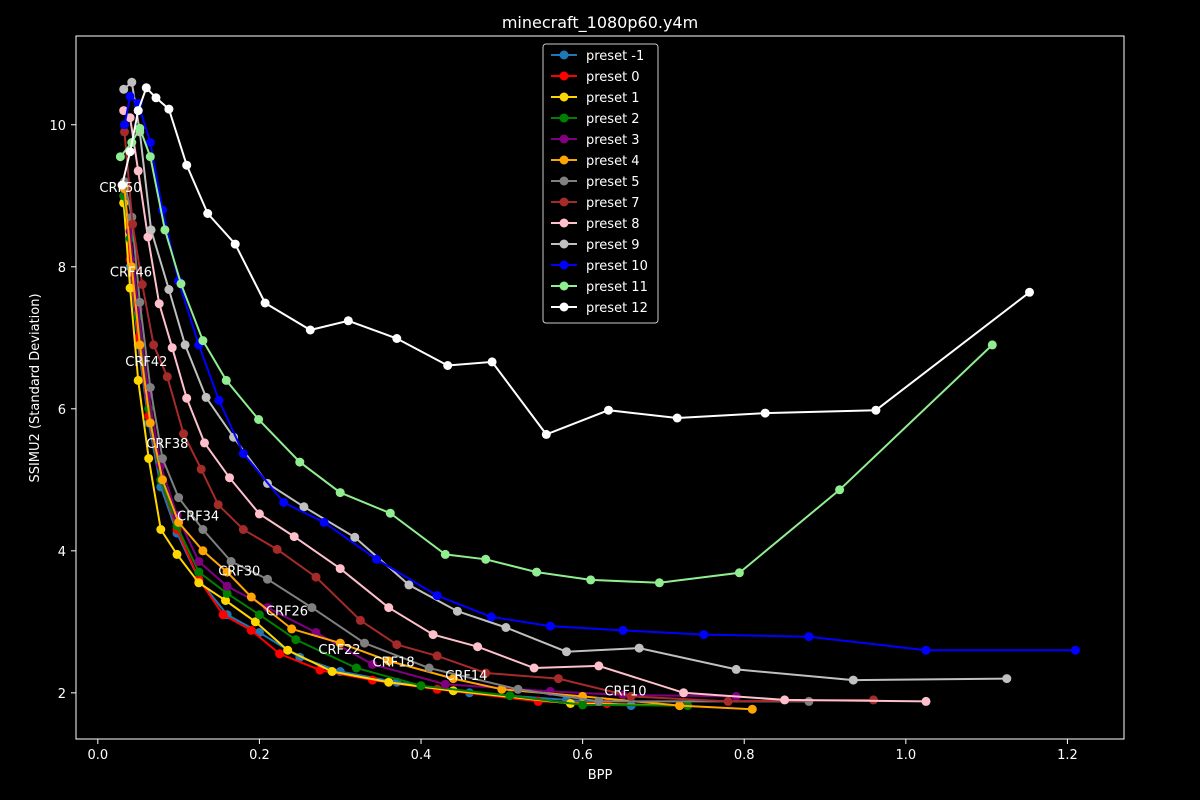 This screenshot has width=1200, height=800. What do you see at coordinates (339, 650) in the screenshot?
I see `crf-label: CRF22` at bounding box center [339, 650].